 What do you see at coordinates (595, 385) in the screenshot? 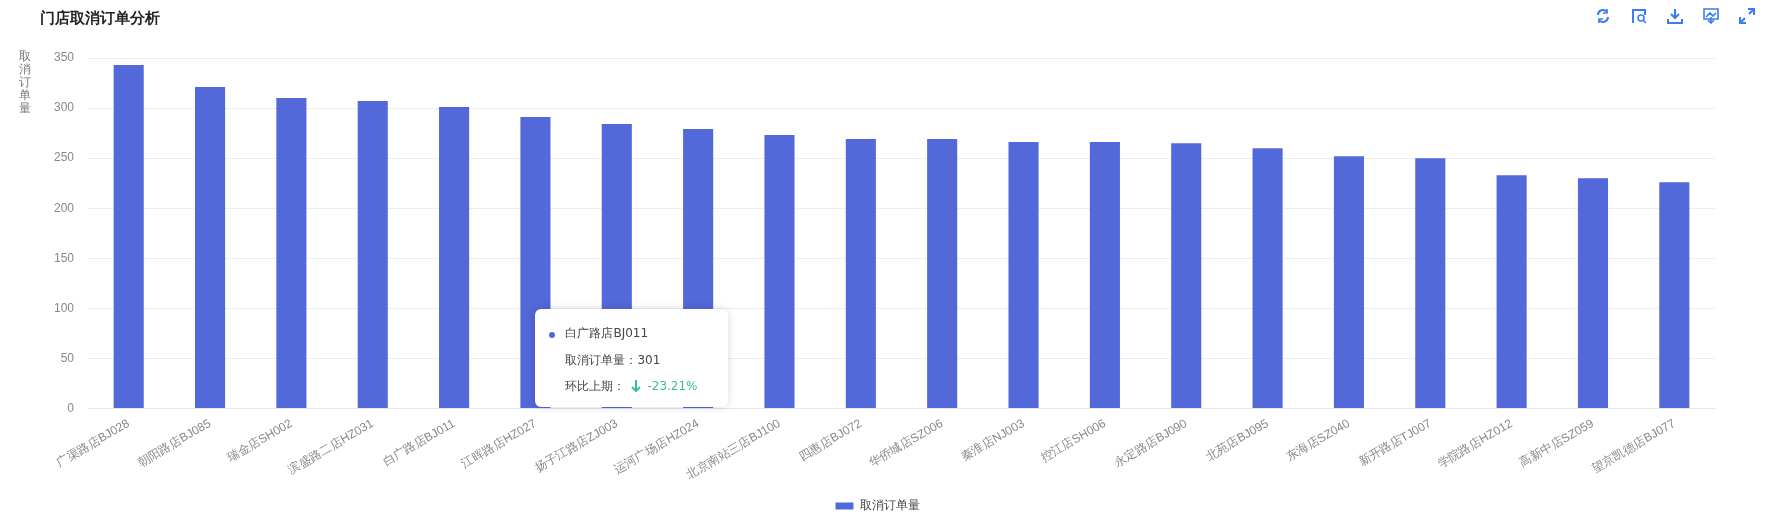
I see `annotation: 环比上期：` at bounding box center [595, 385].